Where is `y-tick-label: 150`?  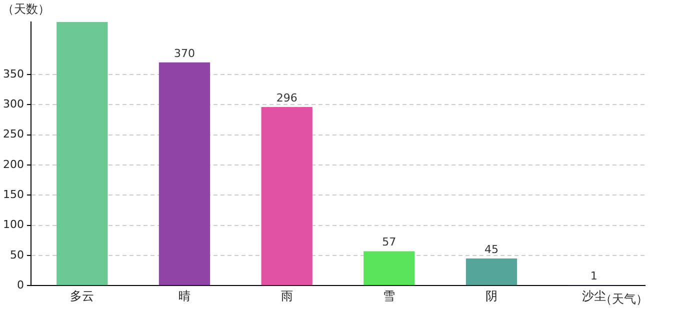 y-tick-label: 150 is located at coordinates (13, 194).